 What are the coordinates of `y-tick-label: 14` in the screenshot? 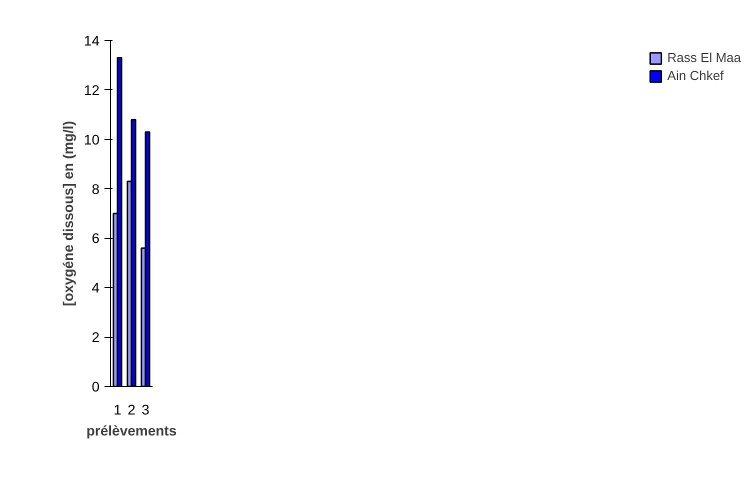 It's located at (92, 40).